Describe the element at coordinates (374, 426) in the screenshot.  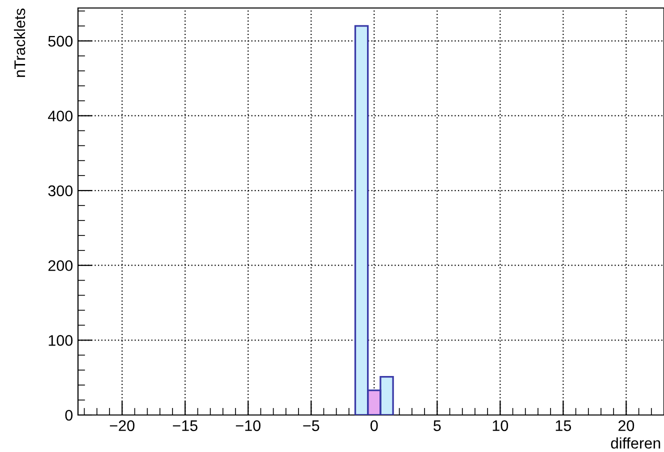
I see `x-tick-label: 0` at that location.